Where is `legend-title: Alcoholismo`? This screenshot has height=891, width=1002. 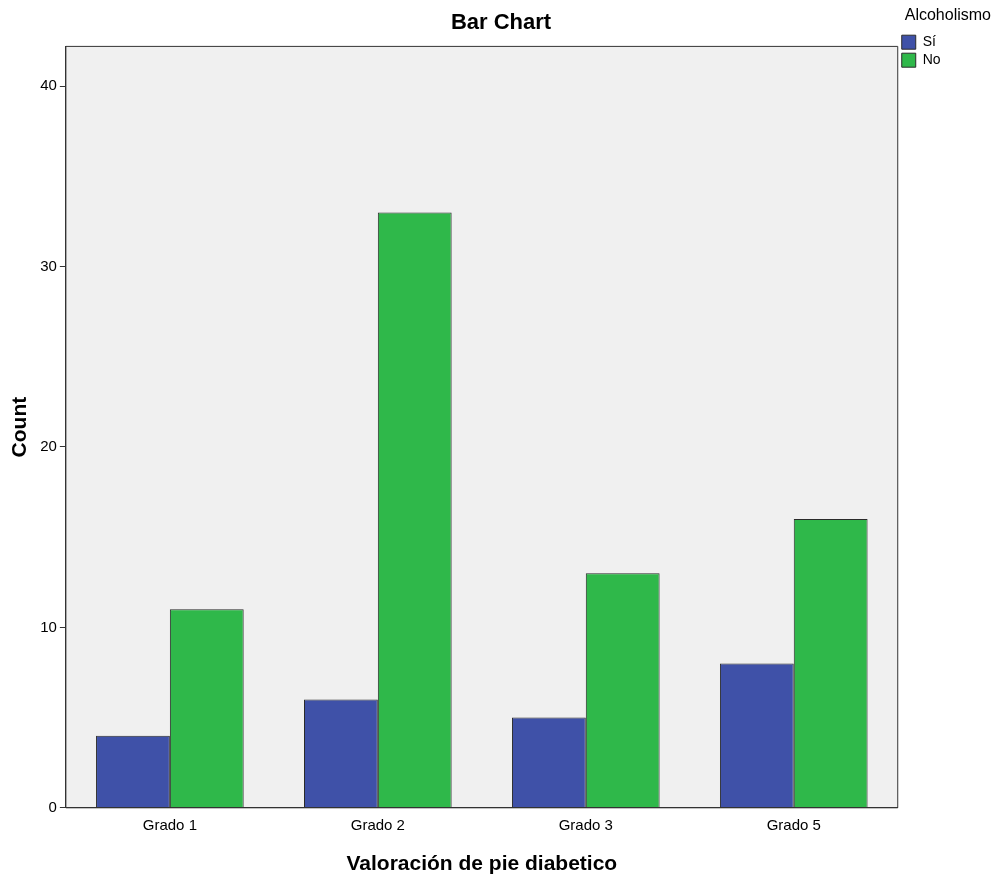 legend-title: Alcoholismo is located at coordinates (948, 15).